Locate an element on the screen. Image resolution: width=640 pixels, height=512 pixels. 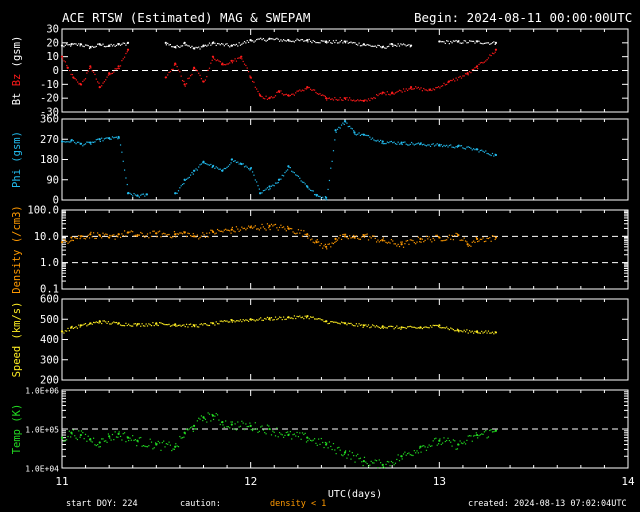
y-axis-label-part: Bt is located at coordinates (17, 99).